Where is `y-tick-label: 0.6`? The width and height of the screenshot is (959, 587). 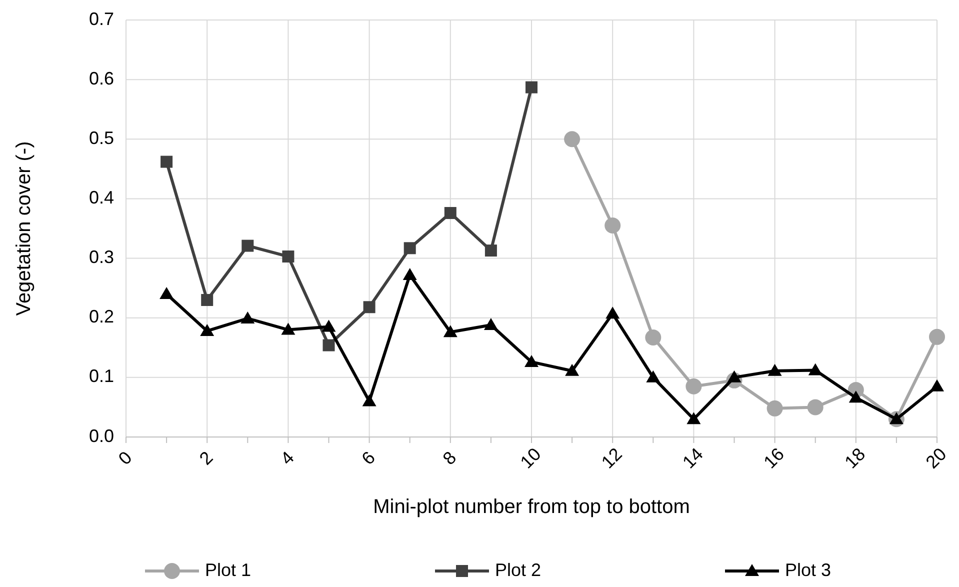 y-tick-label: 0.6 is located at coordinates (101, 78).